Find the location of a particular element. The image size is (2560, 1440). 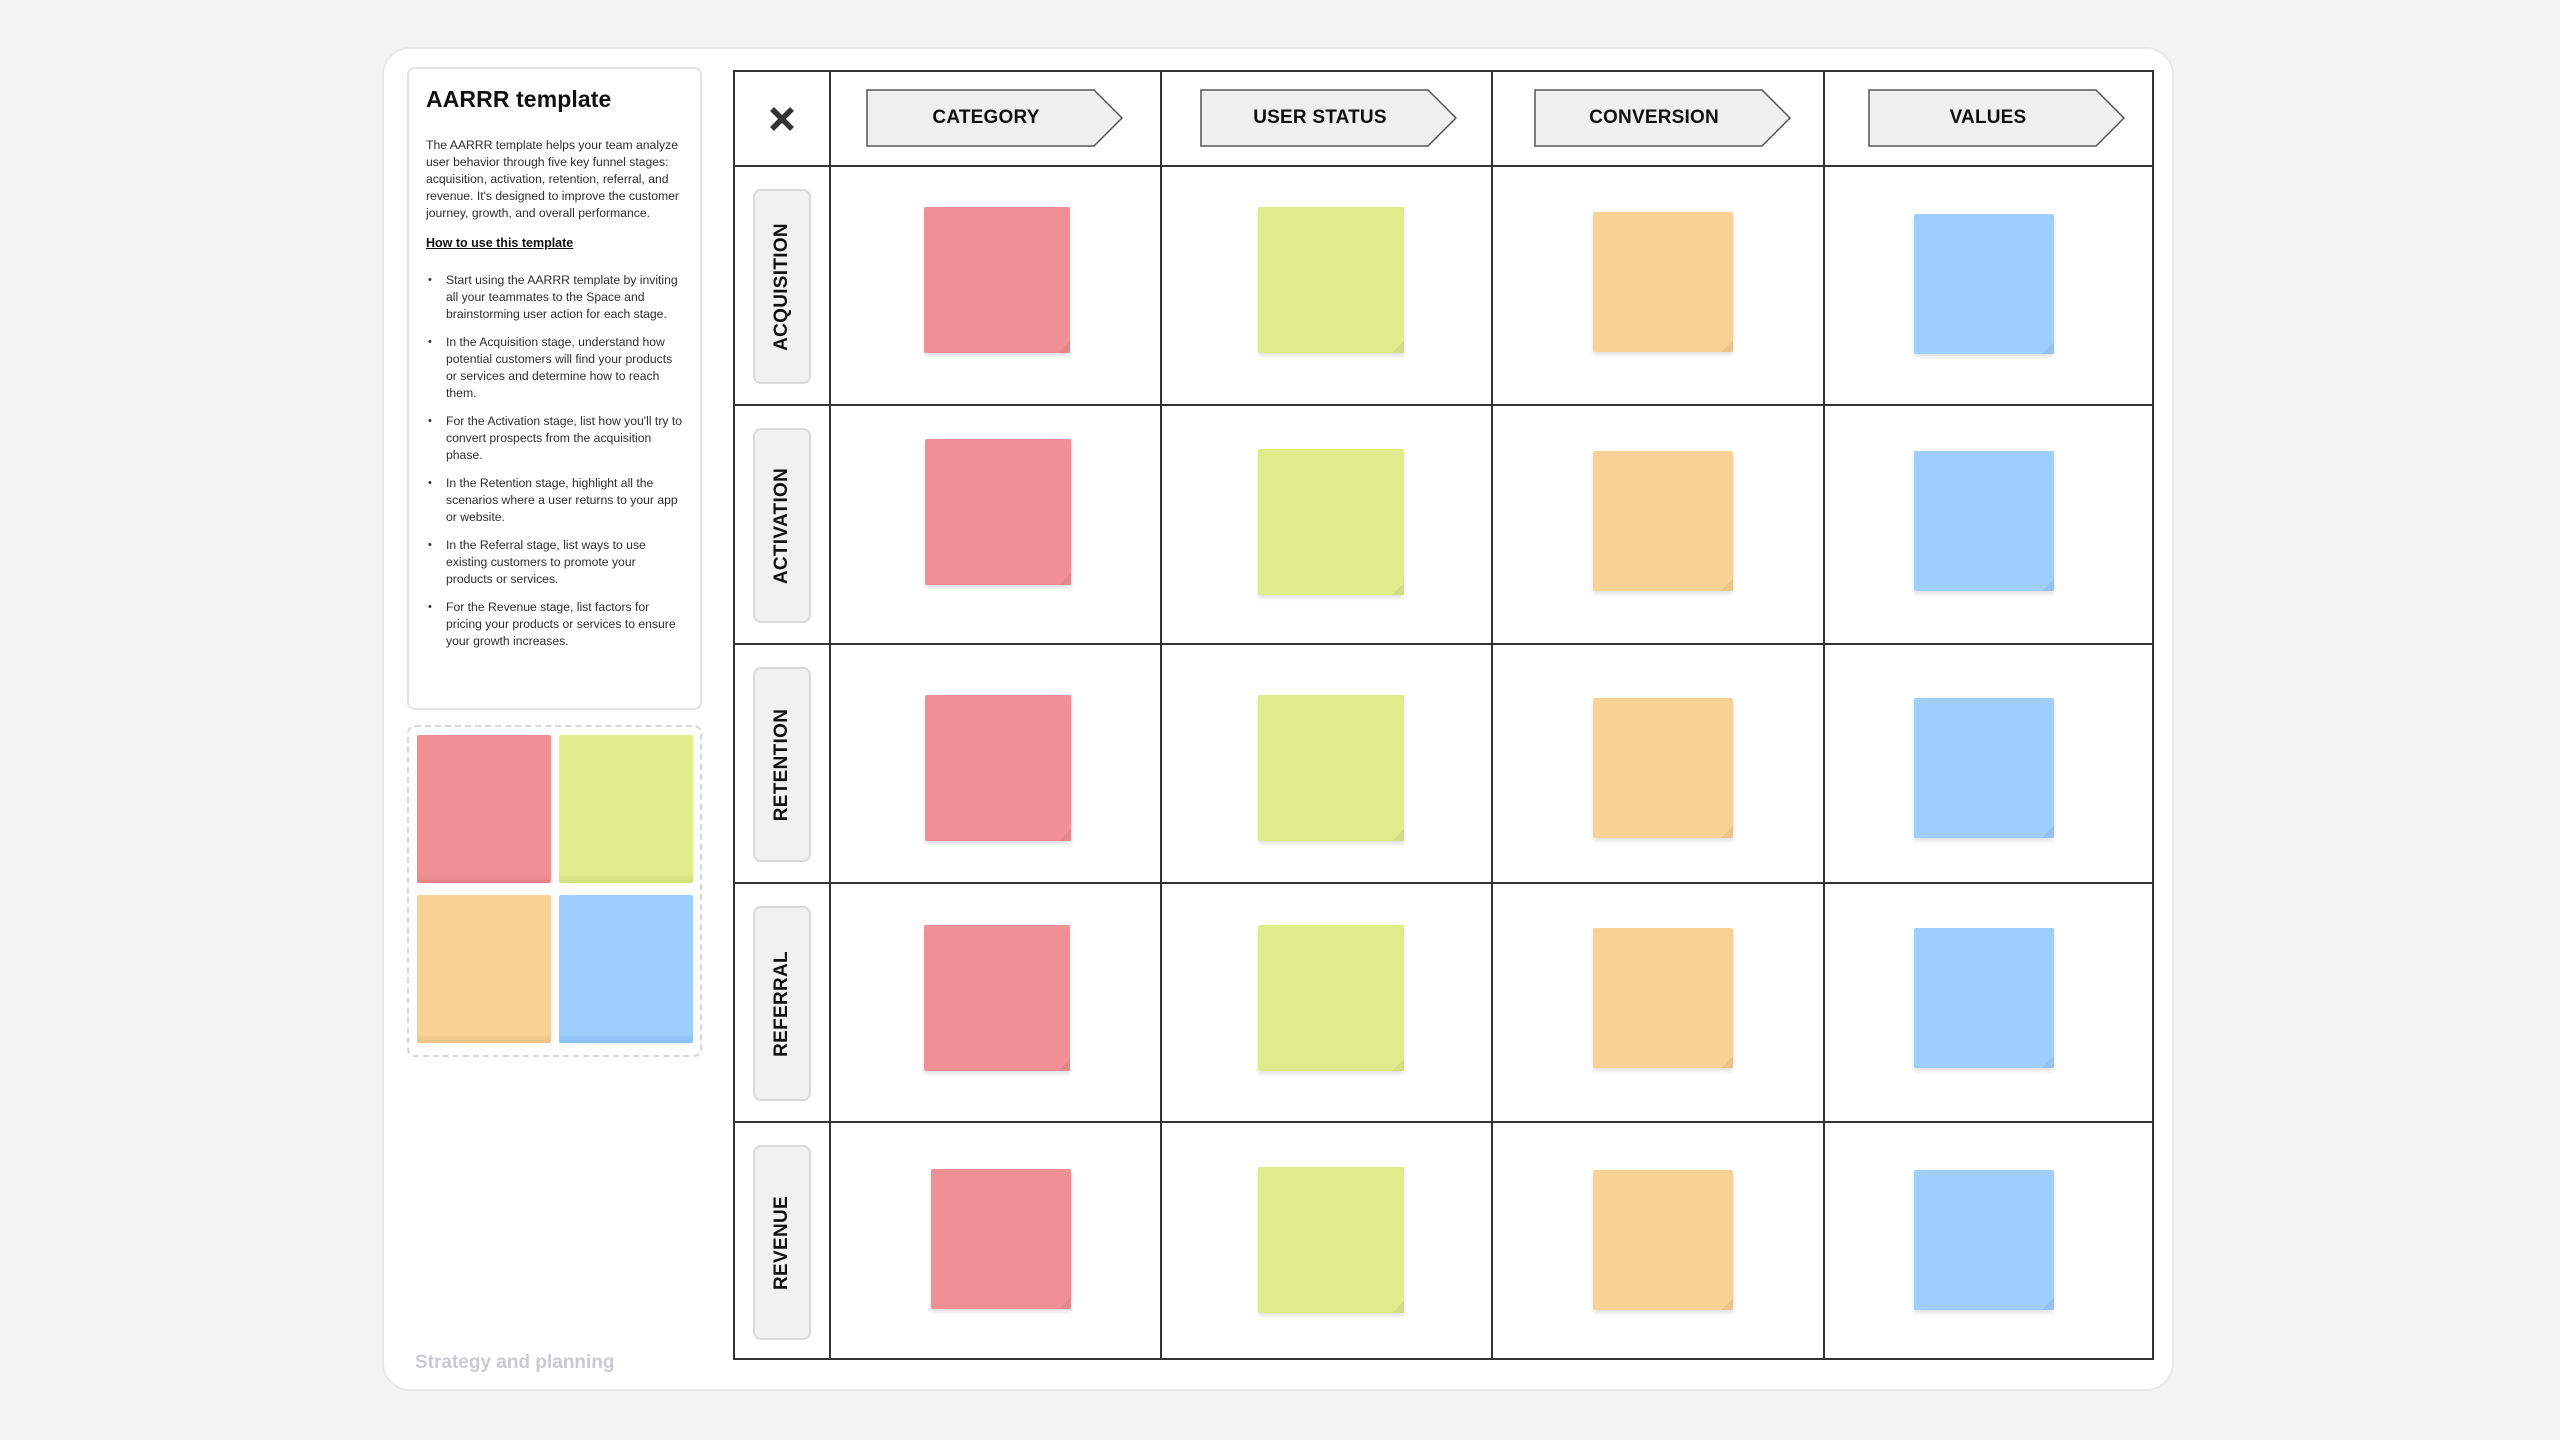

row-header-label: ACTIVATION is located at coordinates (781, 525).